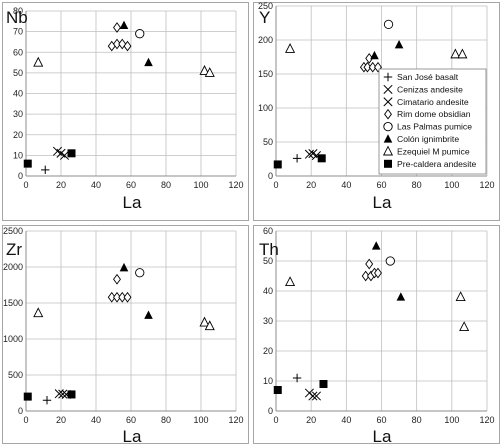 This screenshot has width=500, height=446. What do you see at coordinates (268, 321) in the screenshot?
I see `y-tick-label: 30` at bounding box center [268, 321].